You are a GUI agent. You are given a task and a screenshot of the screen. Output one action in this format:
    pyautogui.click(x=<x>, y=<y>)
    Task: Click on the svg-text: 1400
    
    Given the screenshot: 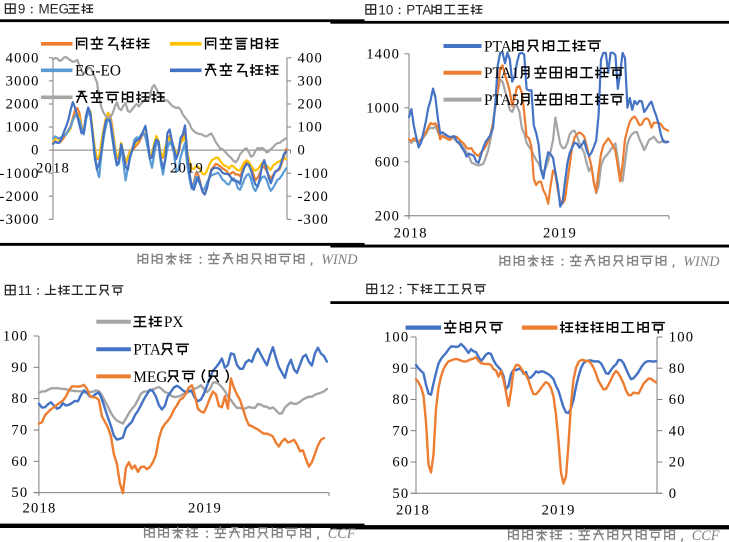 What is the action you would take?
    pyautogui.click(x=383, y=54)
    